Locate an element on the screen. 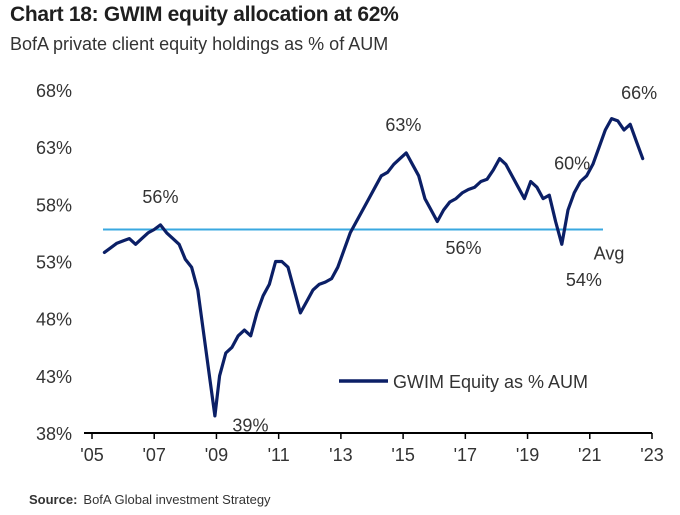  legend-label: GWIM Equity as % AUM is located at coordinates (490, 382).